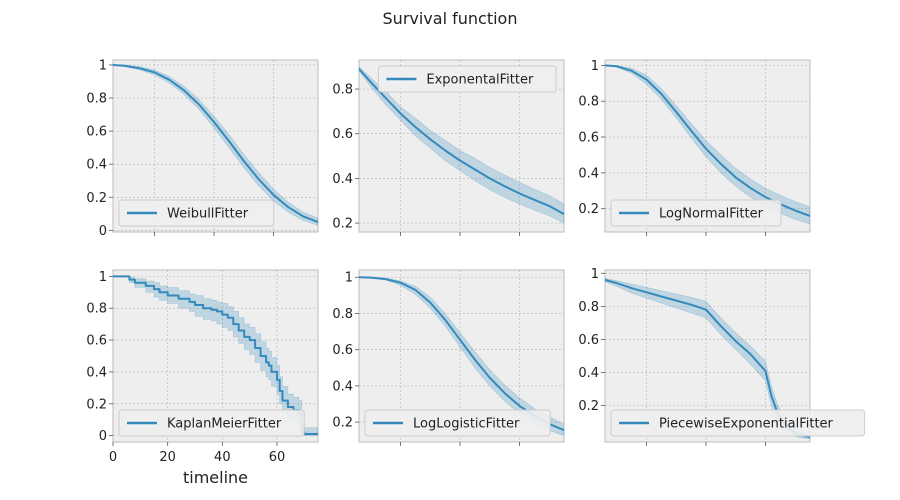 Image resolution: width=900 pixels, height=500 pixels. I want to click on x-tick-label: 0, so click(113, 457).